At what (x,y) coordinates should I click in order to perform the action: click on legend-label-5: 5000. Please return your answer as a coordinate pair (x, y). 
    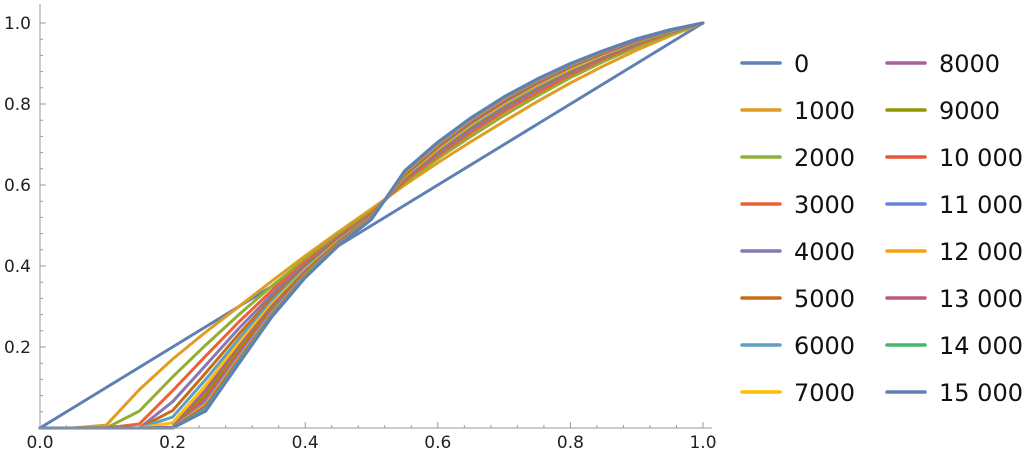
    Looking at the image, I should click on (824, 299).